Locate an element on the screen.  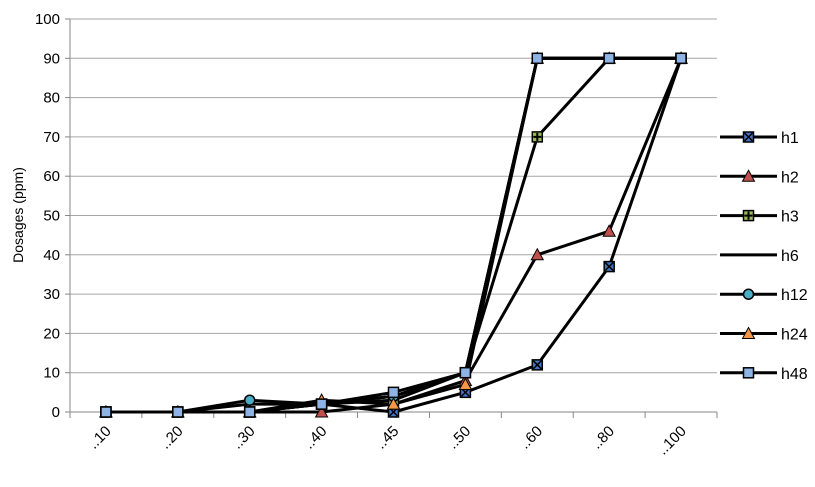
y-tick-label: 50 is located at coordinates (51, 216).